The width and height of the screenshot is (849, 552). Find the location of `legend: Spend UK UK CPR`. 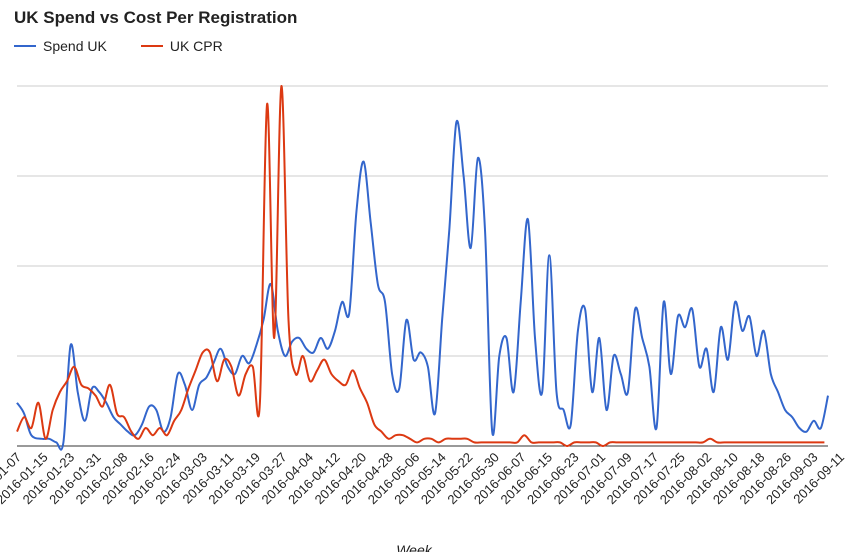

legend: Spend UK UK CPR is located at coordinates (135, 46).